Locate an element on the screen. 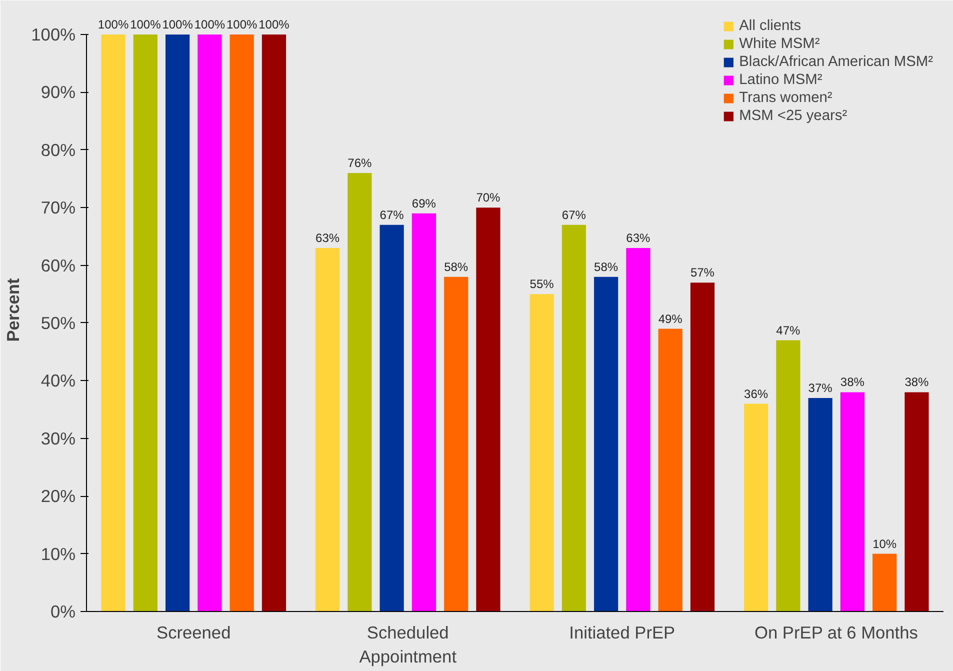 The height and width of the screenshot is (671, 953). y-tick-label: 70% is located at coordinates (58, 208).